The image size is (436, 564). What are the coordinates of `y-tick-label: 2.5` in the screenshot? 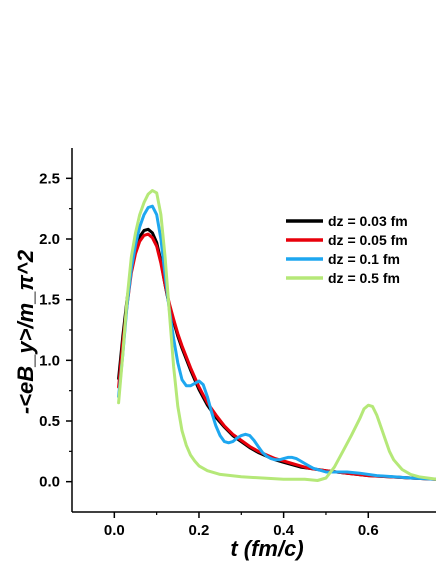 It's located at (49, 178).